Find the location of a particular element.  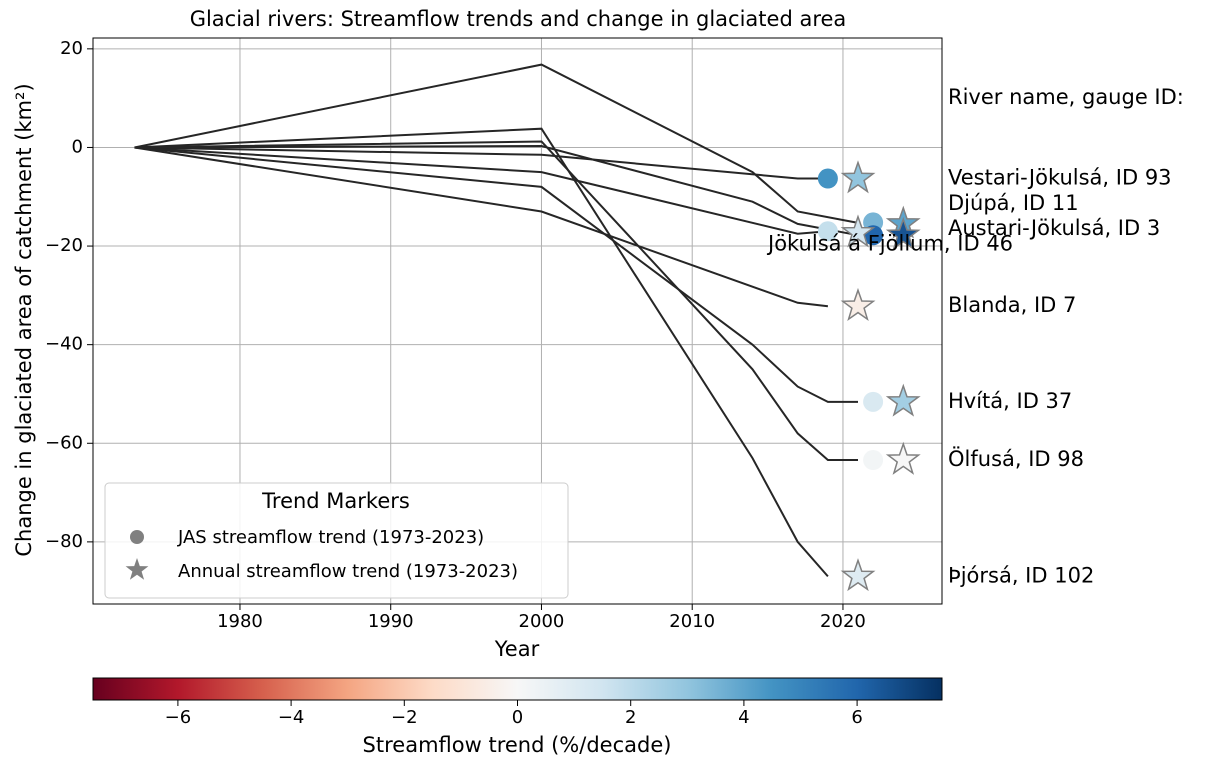

river-label: Hvítá, ID 37 is located at coordinates (1010, 401).